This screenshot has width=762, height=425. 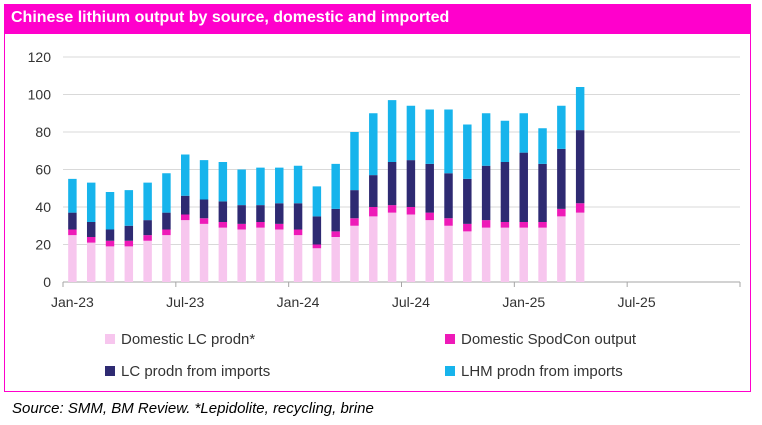 What do you see at coordinates (40, 57) in the screenshot?
I see `y-tick-label: 120` at bounding box center [40, 57].